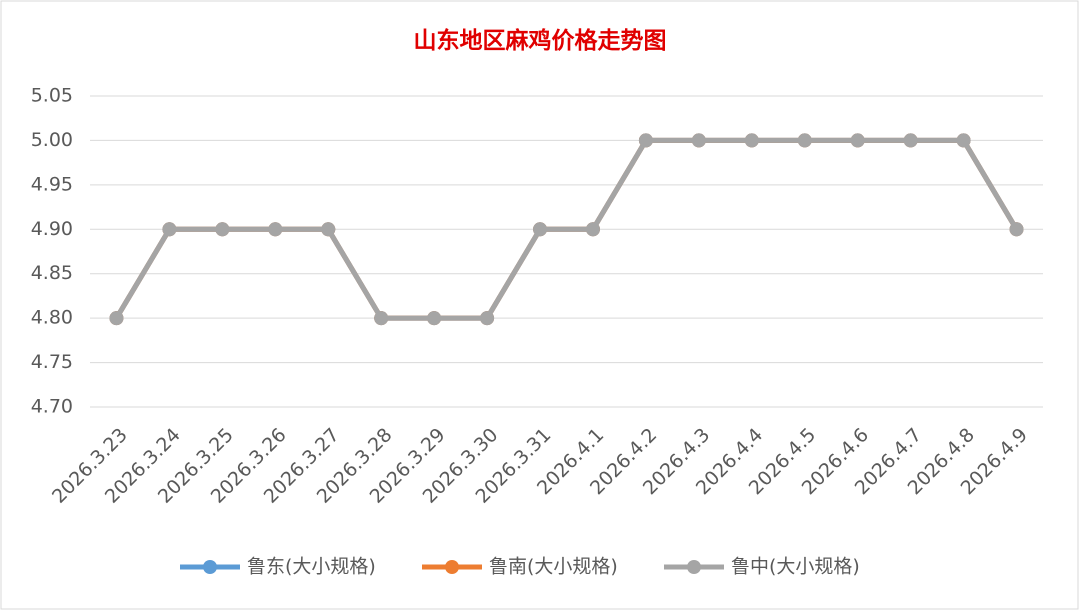  What do you see at coordinates (52, 273) in the screenshot?
I see `y-tick-label: 4.85` at bounding box center [52, 273].